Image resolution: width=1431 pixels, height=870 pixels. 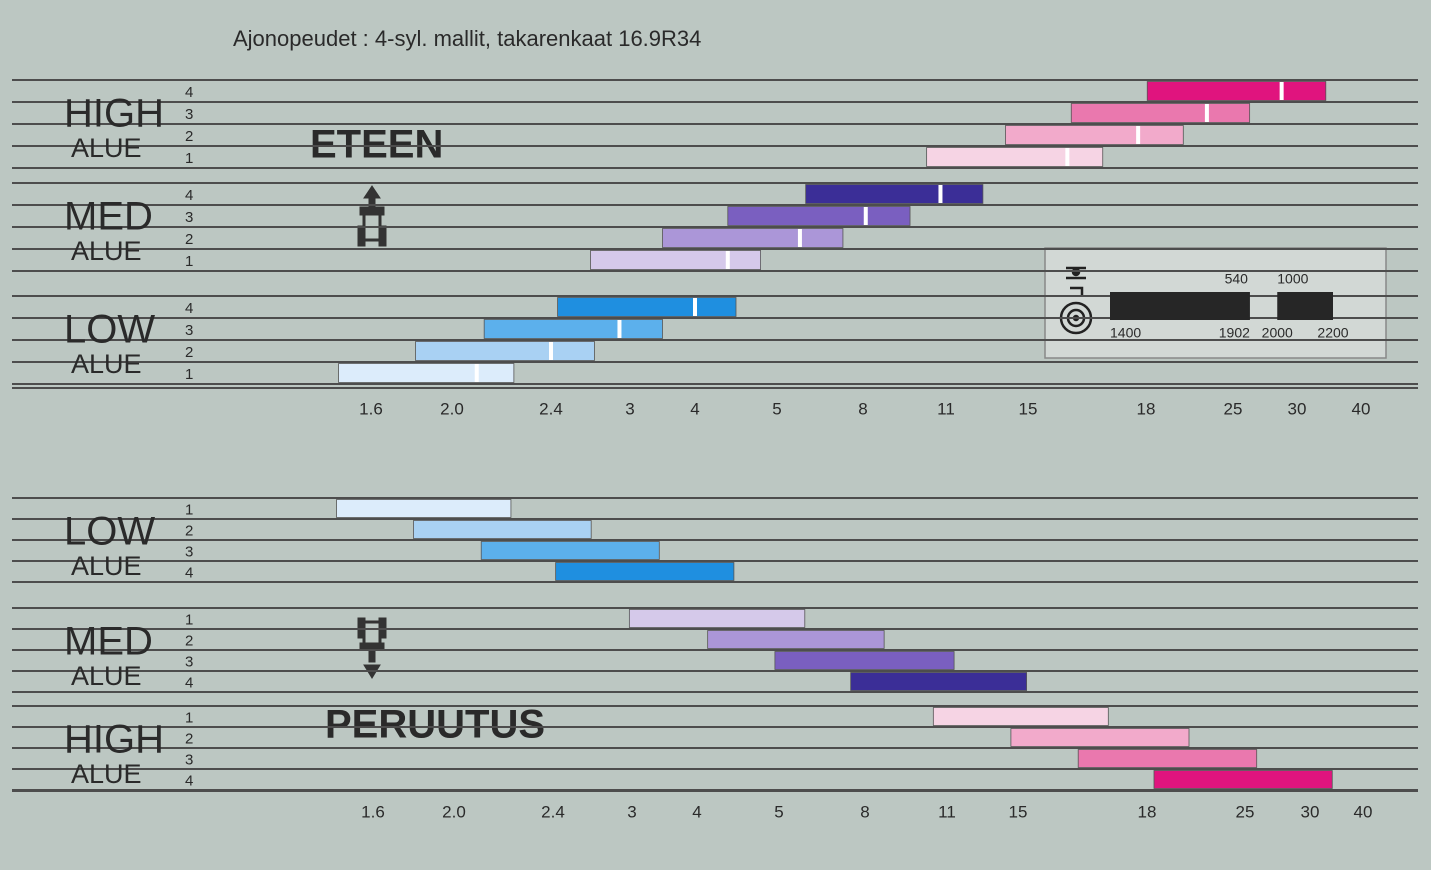 I want to click on rpm-tick-label: 1902, so click(x=1234, y=333).